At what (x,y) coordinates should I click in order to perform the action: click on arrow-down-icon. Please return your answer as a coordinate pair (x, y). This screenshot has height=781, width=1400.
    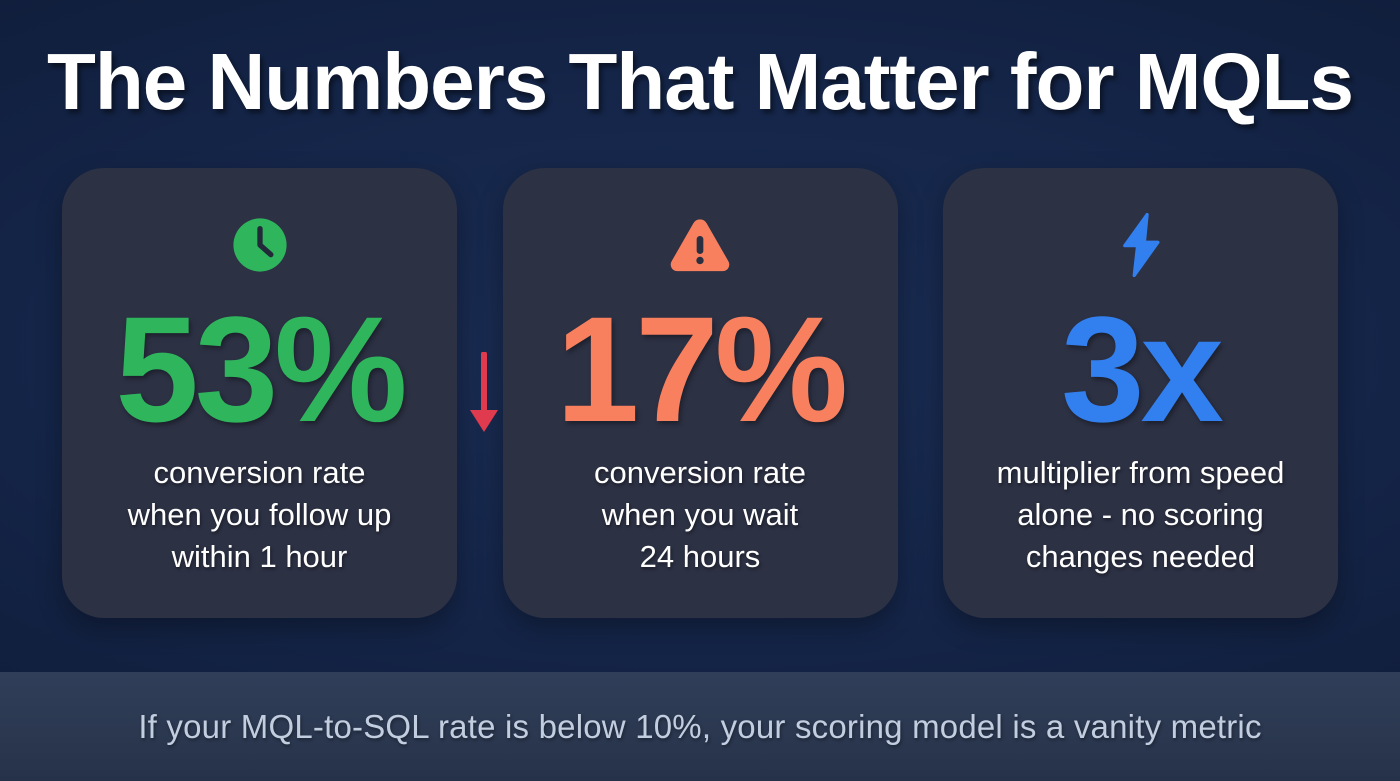
    Looking at the image, I should click on (484, 396).